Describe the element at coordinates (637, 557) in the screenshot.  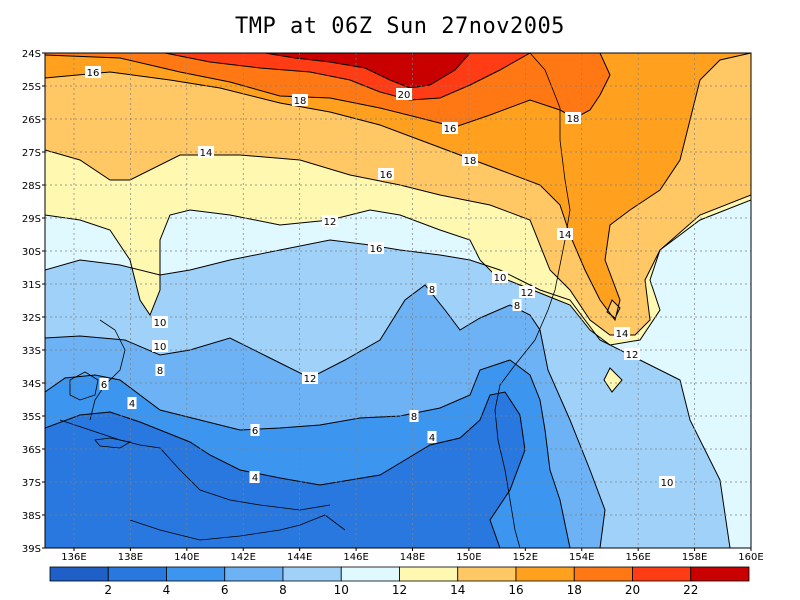
I see `lon-label: 156E` at that location.